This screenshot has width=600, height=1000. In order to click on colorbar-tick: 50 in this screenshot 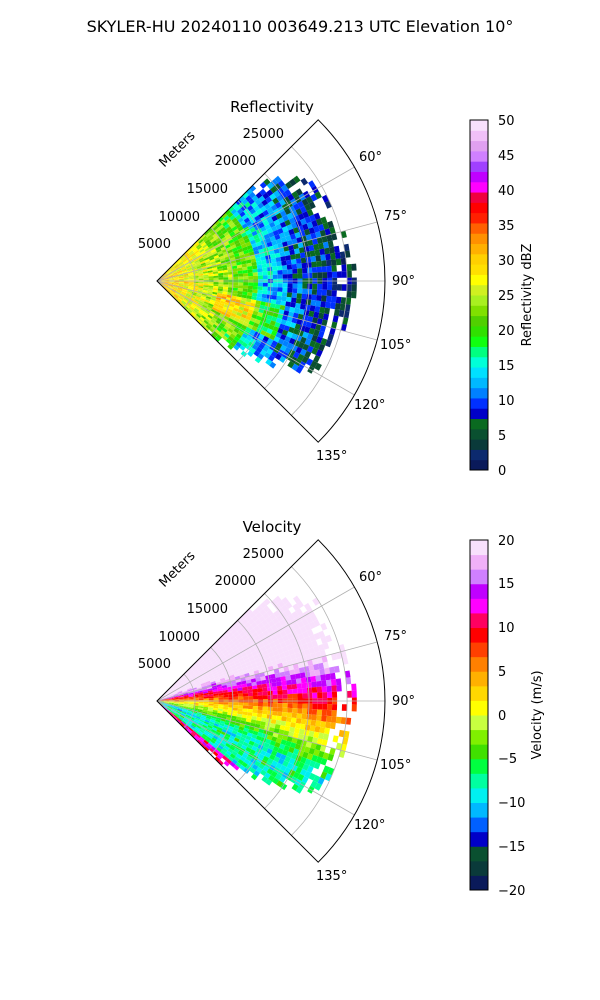, I will do `click(506, 121)`.